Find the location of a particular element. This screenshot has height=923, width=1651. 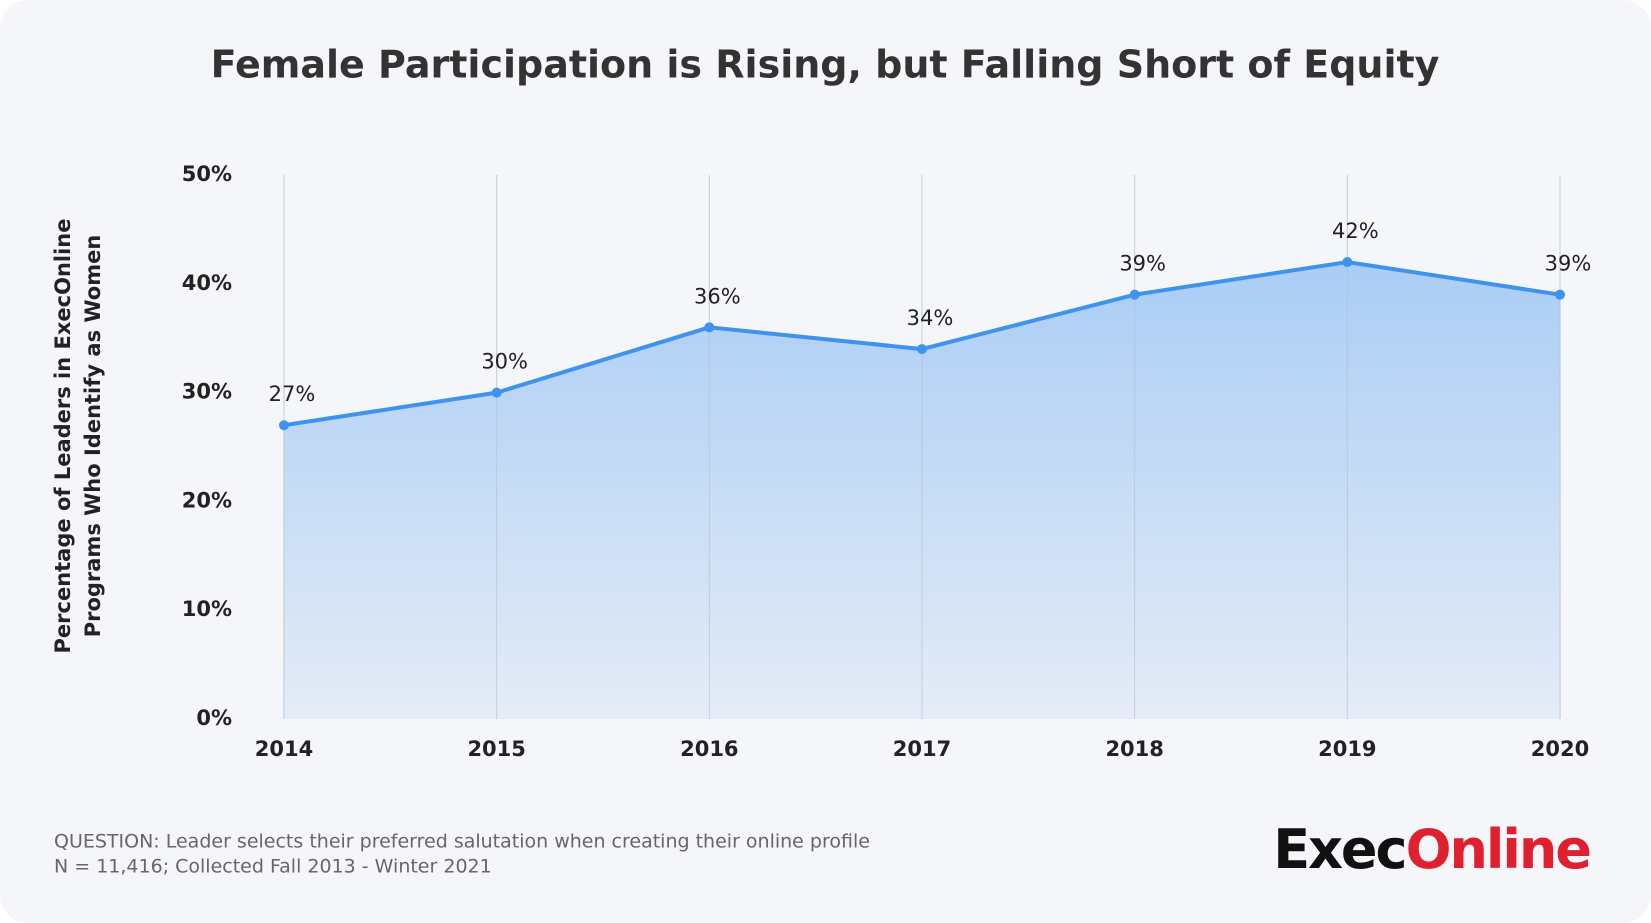

y-tick-label: 30% is located at coordinates (207, 392).